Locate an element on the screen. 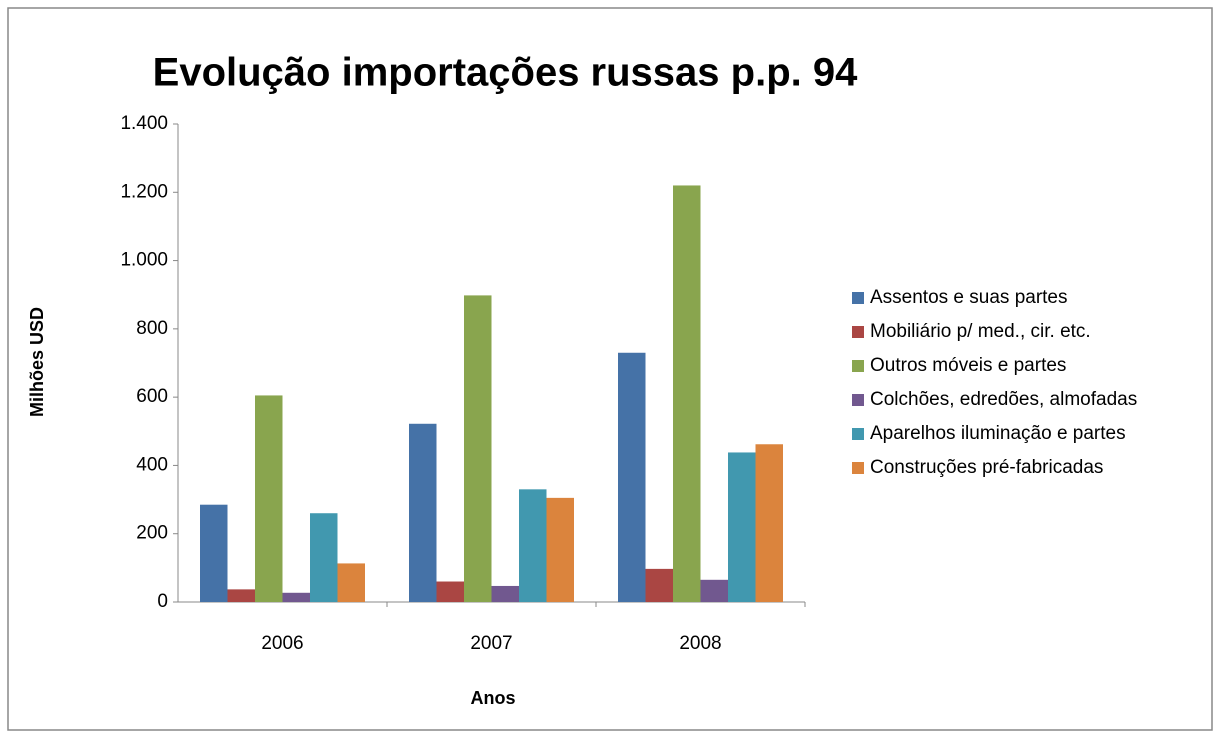 This screenshot has width=1220, height=738. x-axis-label: Anos is located at coordinates (493, 698).